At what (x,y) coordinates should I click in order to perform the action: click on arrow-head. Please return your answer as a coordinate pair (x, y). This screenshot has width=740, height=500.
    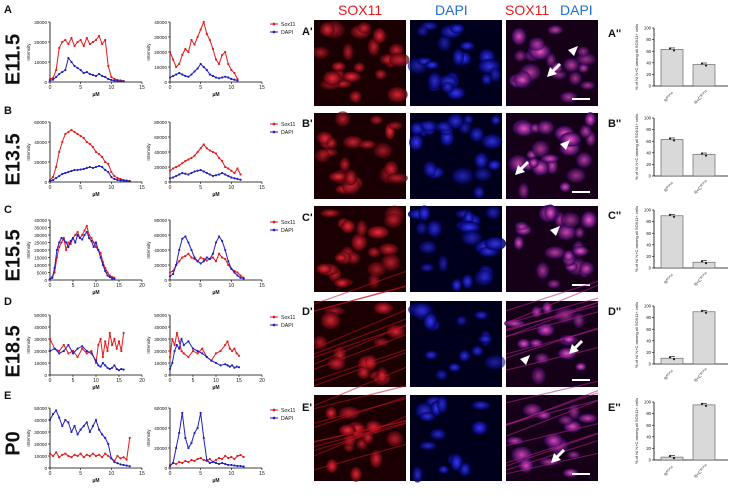
    Looking at the image, I should click on (552, 72).